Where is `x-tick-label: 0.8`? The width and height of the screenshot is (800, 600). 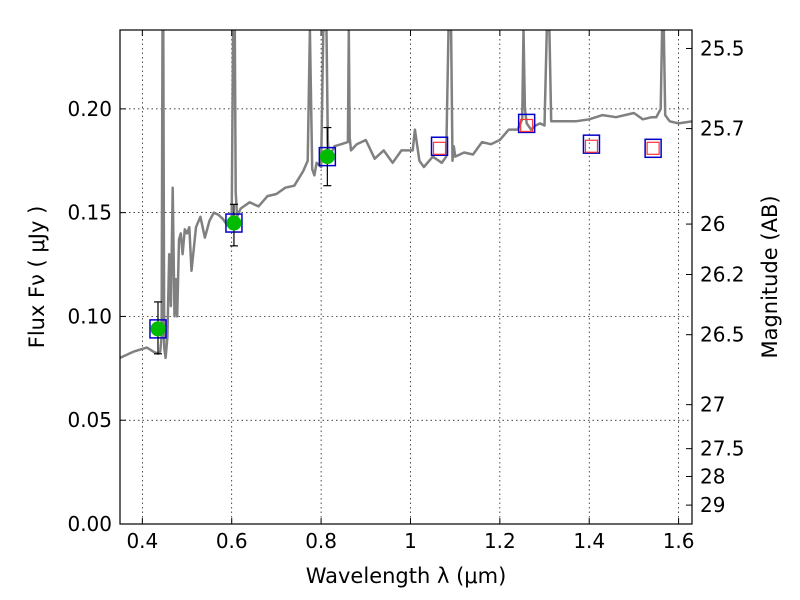 x-tick-label: 0.8 is located at coordinates (321, 541).